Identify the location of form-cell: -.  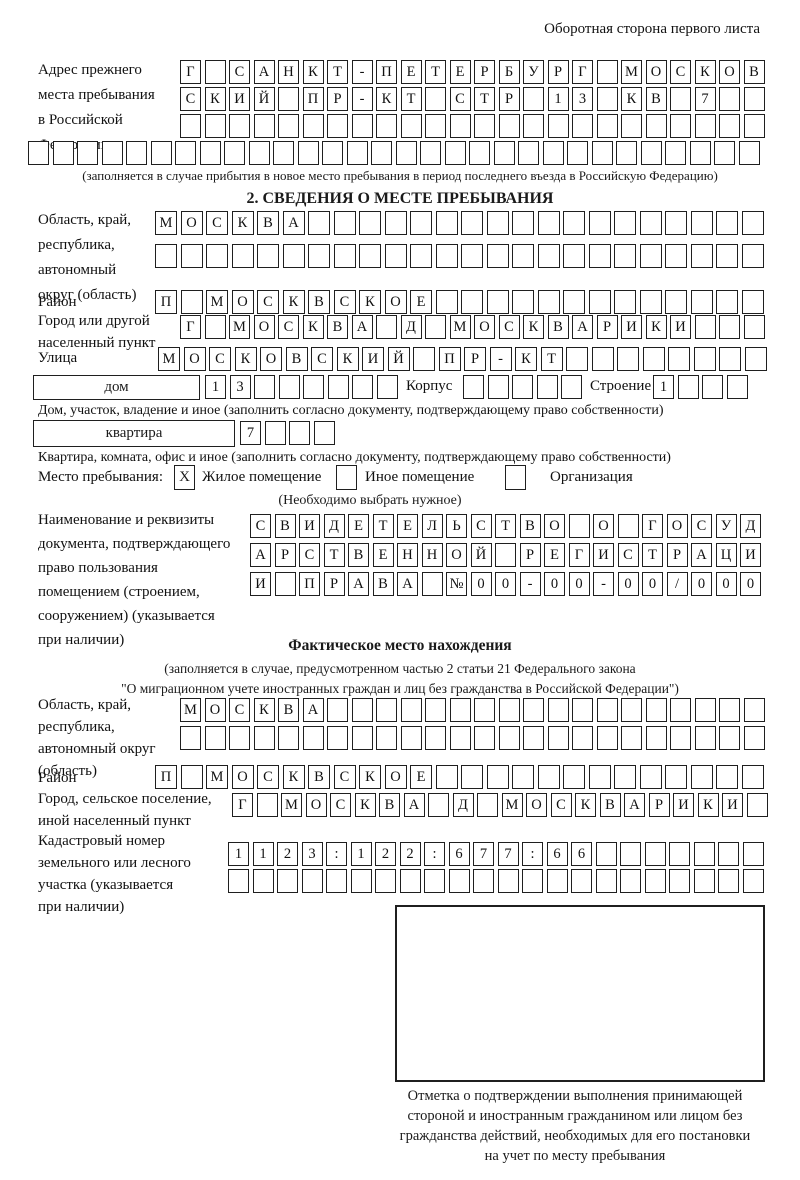
(500, 359).